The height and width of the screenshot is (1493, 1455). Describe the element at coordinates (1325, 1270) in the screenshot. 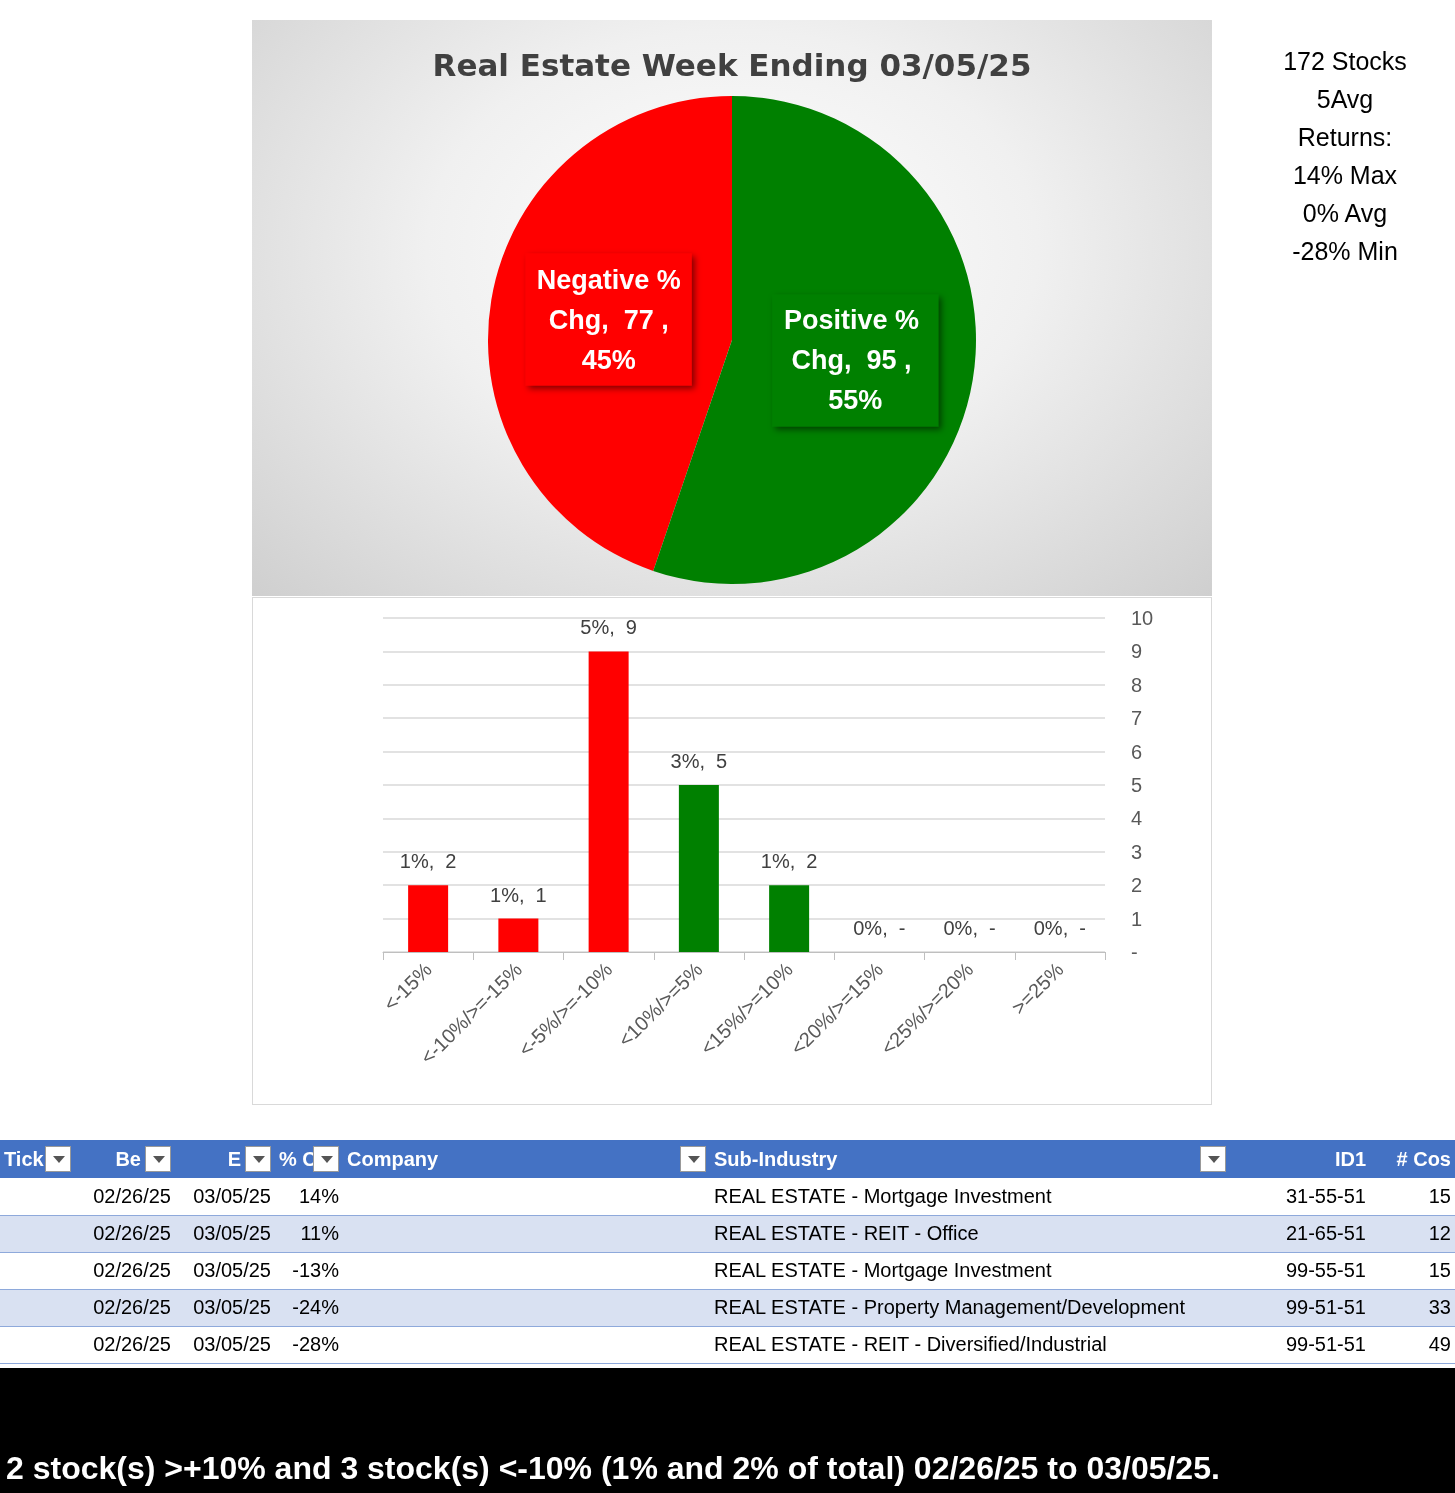

I see `text: 99-55-51` at that location.